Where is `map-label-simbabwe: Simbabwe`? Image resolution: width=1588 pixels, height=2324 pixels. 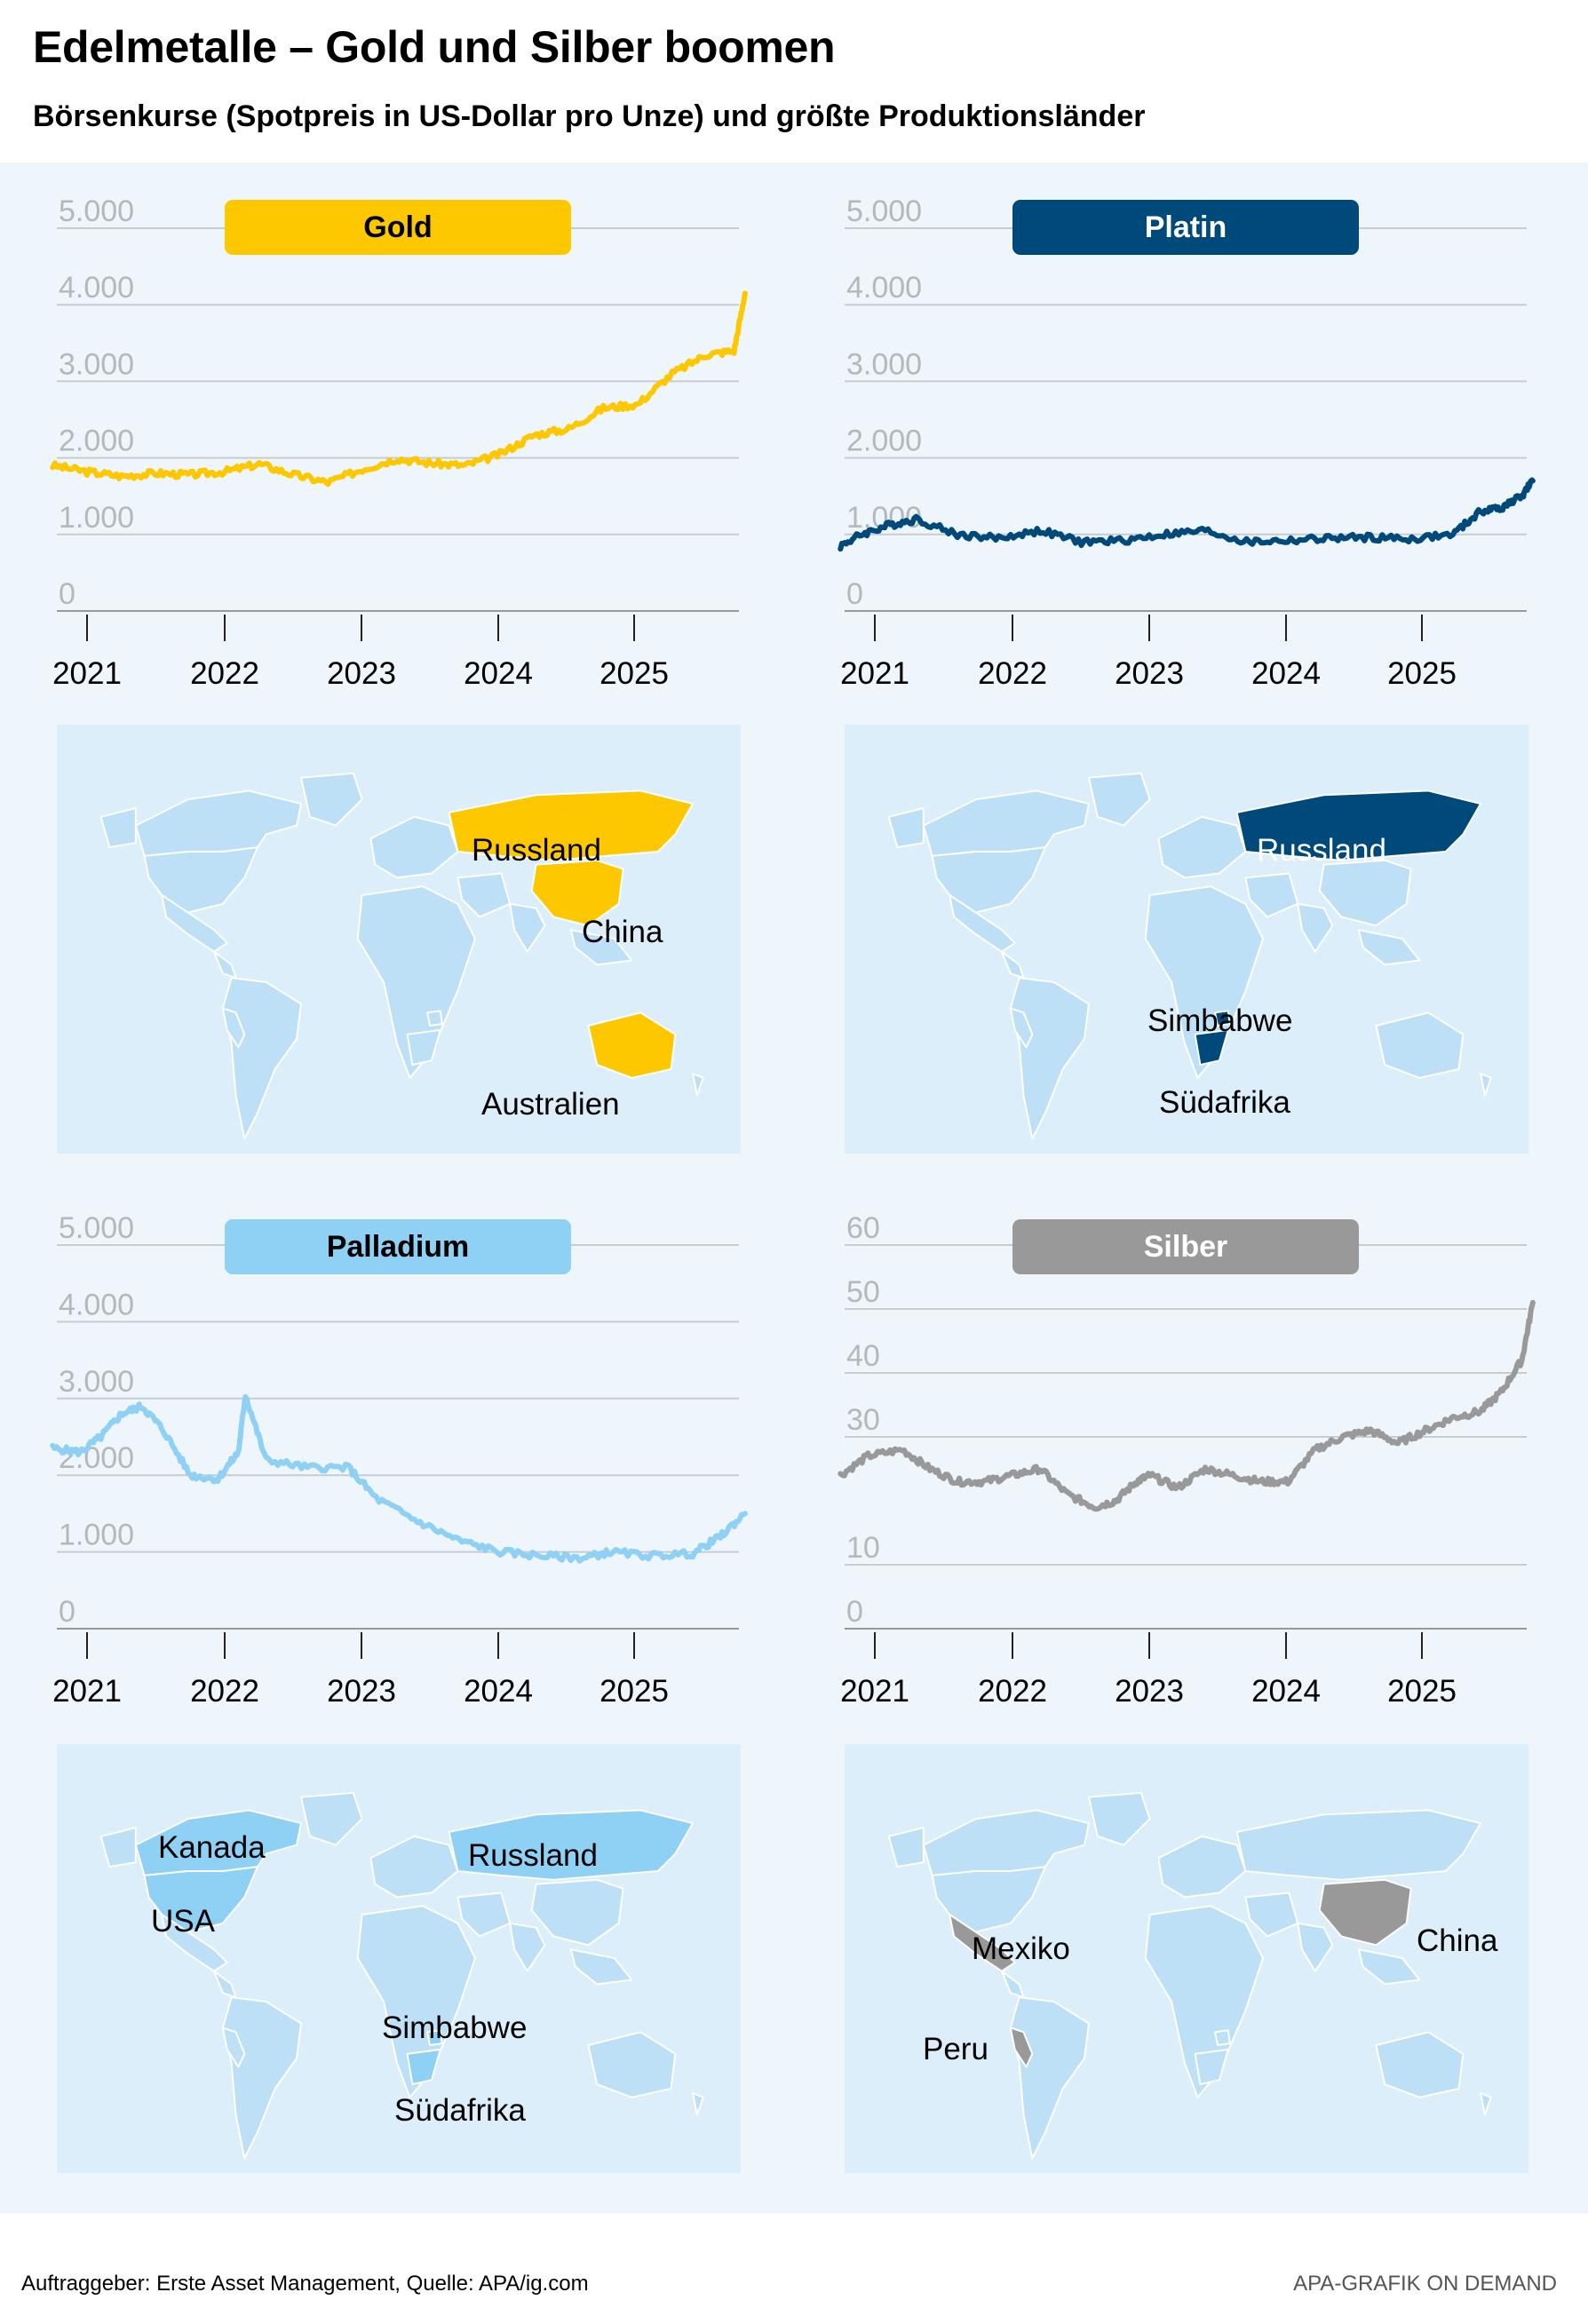 map-label-simbabwe: Simbabwe is located at coordinates (455, 2028).